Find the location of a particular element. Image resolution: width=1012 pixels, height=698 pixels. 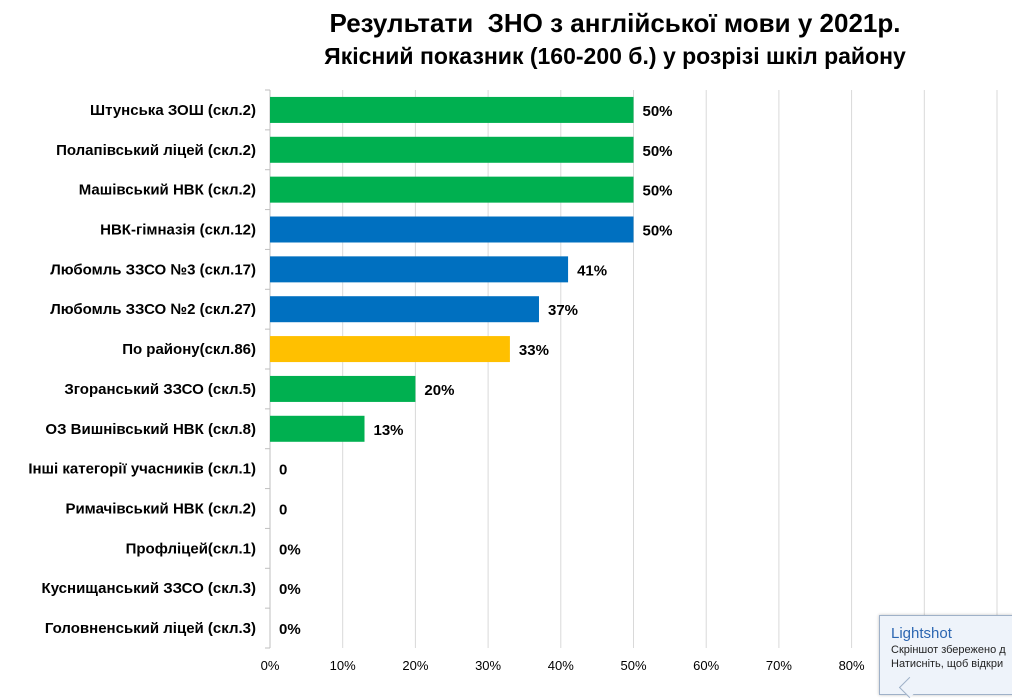

category-label: Головненський ліцей (скл.3) is located at coordinates (150, 628).